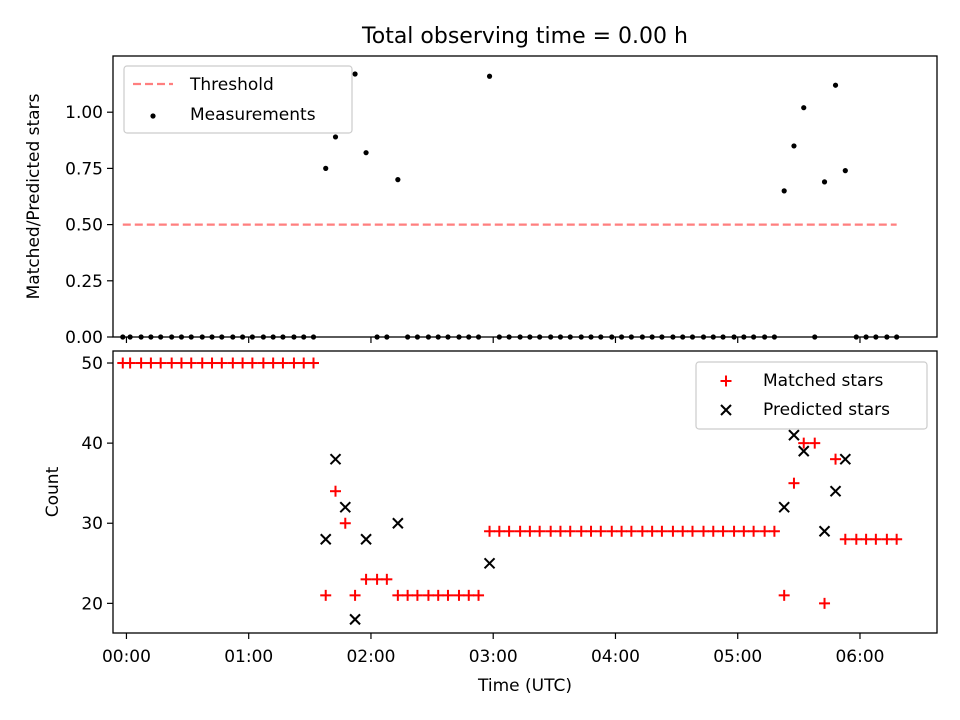 The image size is (960, 720). I want to click on y-tick-label: 0.25, so click(84, 282).